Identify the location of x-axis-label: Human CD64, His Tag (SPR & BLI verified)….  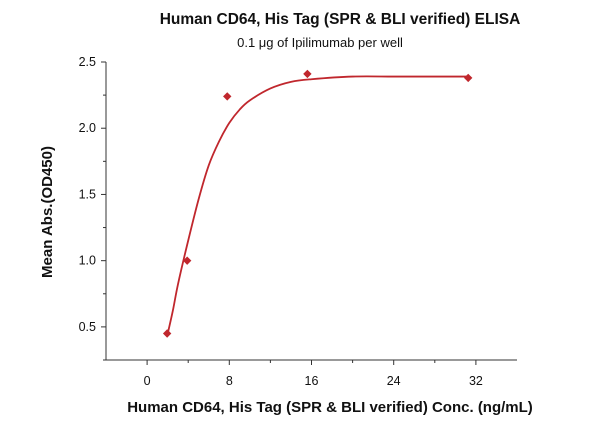
(330, 407).